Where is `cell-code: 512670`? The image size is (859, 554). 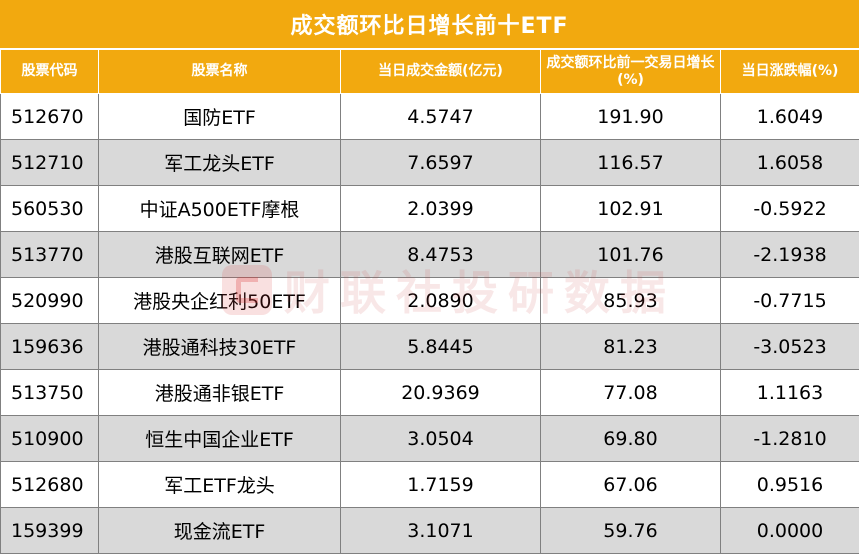 cell-code: 512670 is located at coordinates (50, 117).